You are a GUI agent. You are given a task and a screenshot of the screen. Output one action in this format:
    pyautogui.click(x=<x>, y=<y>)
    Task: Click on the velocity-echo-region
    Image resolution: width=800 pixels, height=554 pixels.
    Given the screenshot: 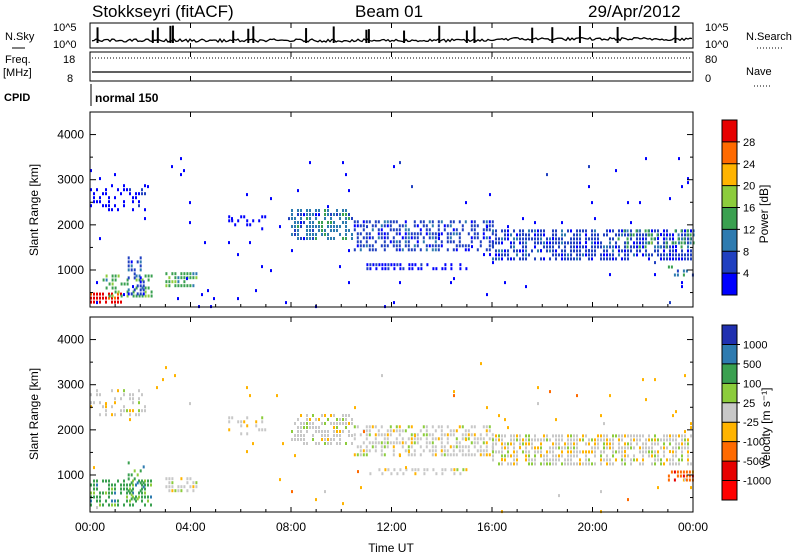 What is the action you would take?
    pyautogui.click(x=136, y=481)
    